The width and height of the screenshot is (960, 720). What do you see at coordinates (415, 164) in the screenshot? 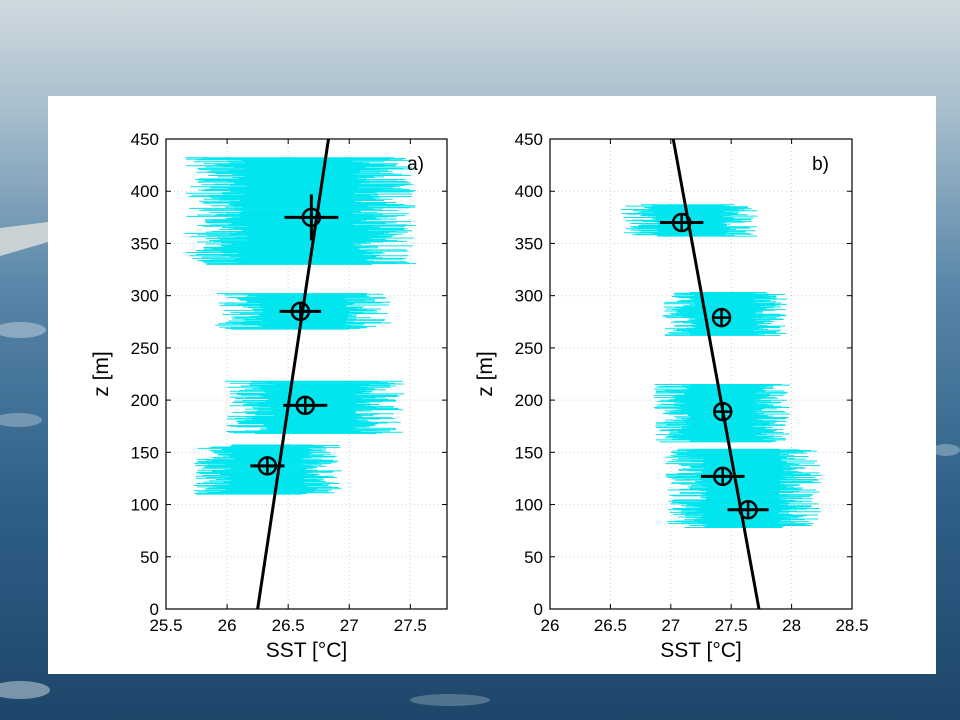
I see `panel-letter: a)` at bounding box center [415, 164].